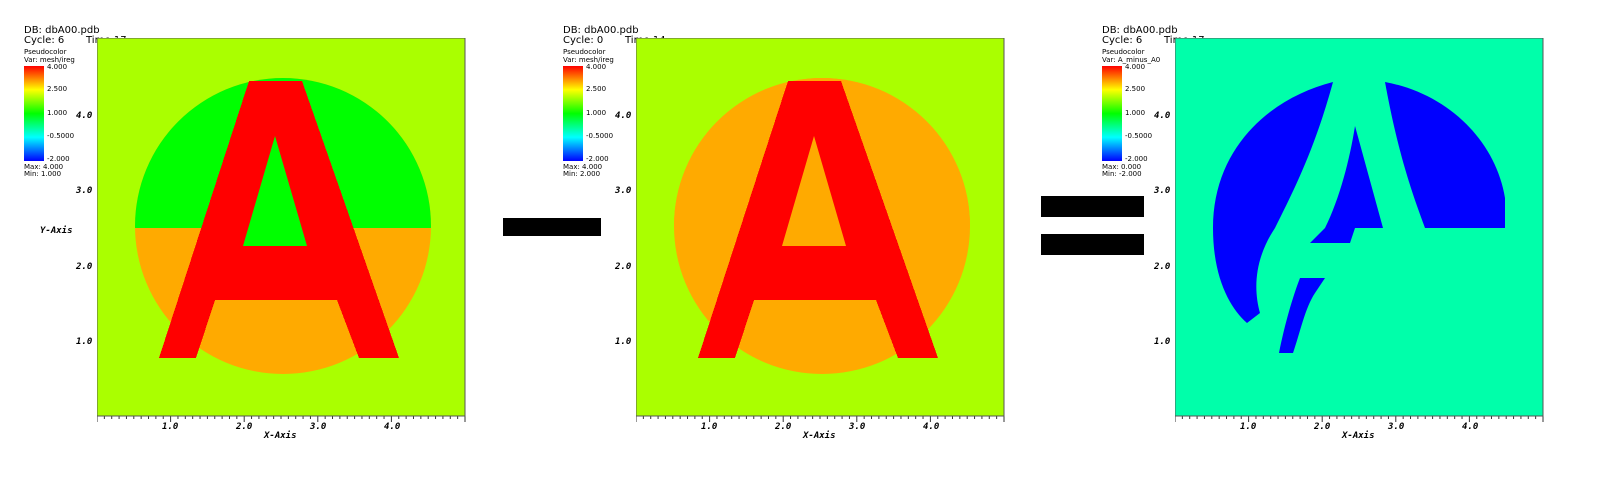 This screenshot has width=1600, height=500. Describe the element at coordinates (1122, 167) in the screenshot. I see `max-label: Max: 0.000` at that location.